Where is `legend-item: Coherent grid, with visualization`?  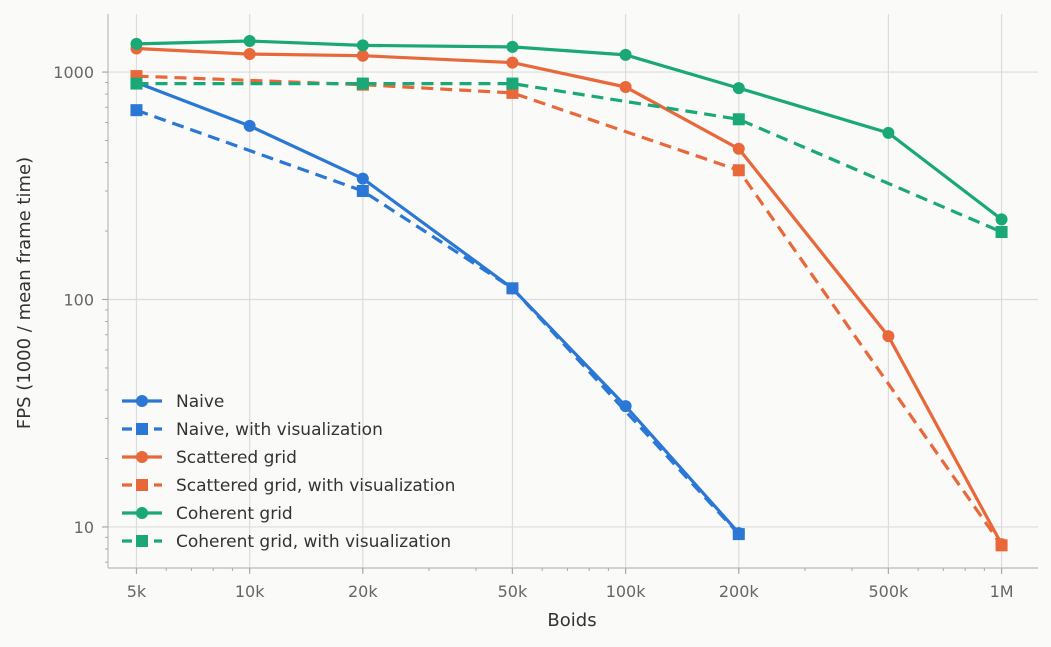 legend-item: Coherent grid, with visualization is located at coordinates (286, 542).